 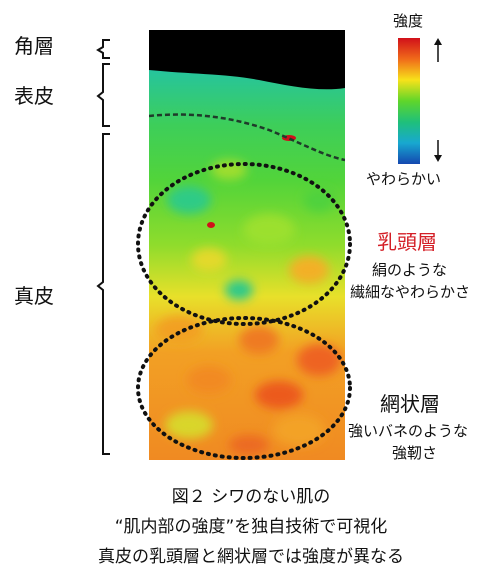 What do you see at coordinates (103, 95) in the screenshot?
I see `bracket-epidermis` at bounding box center [103, 95].